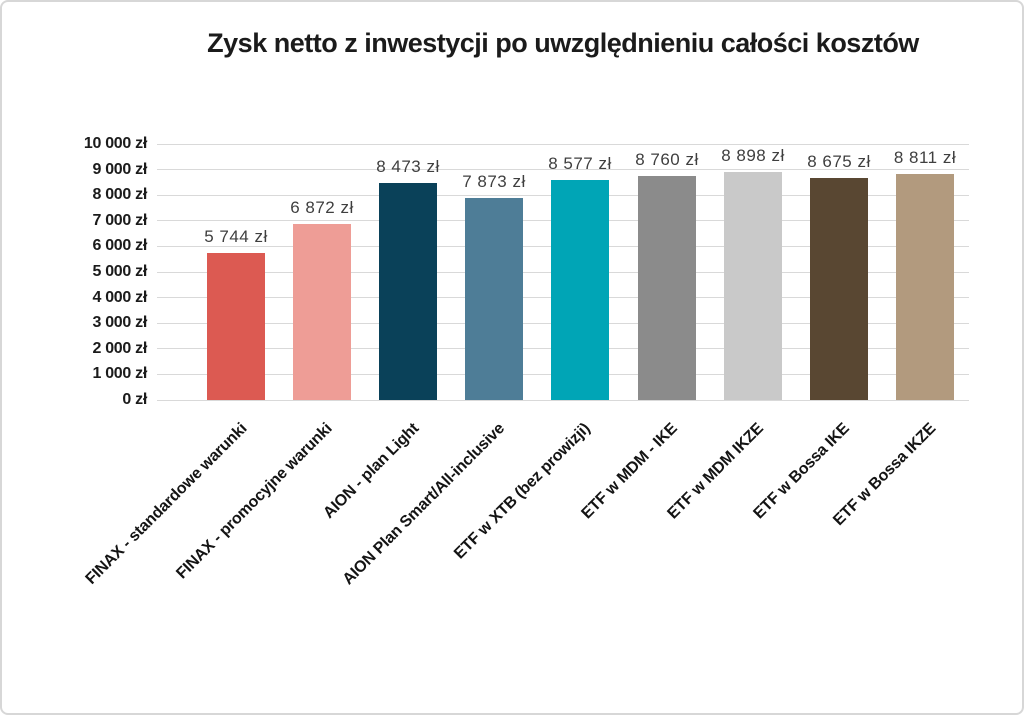  Describe the element at coordinates (753, 155) in the screenshot. I see `bar-value-label: 8 898 zł` at that location.